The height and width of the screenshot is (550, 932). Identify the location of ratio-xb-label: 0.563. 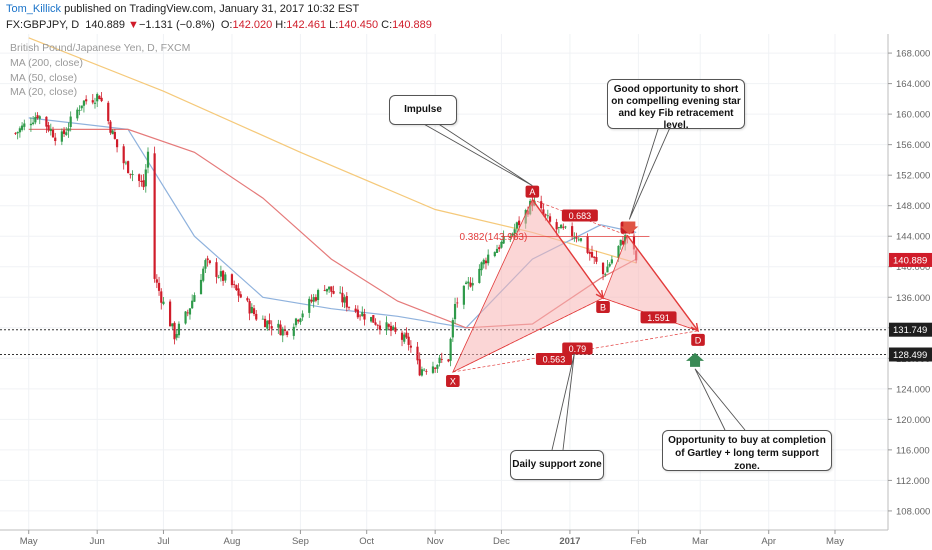
(554, 360).